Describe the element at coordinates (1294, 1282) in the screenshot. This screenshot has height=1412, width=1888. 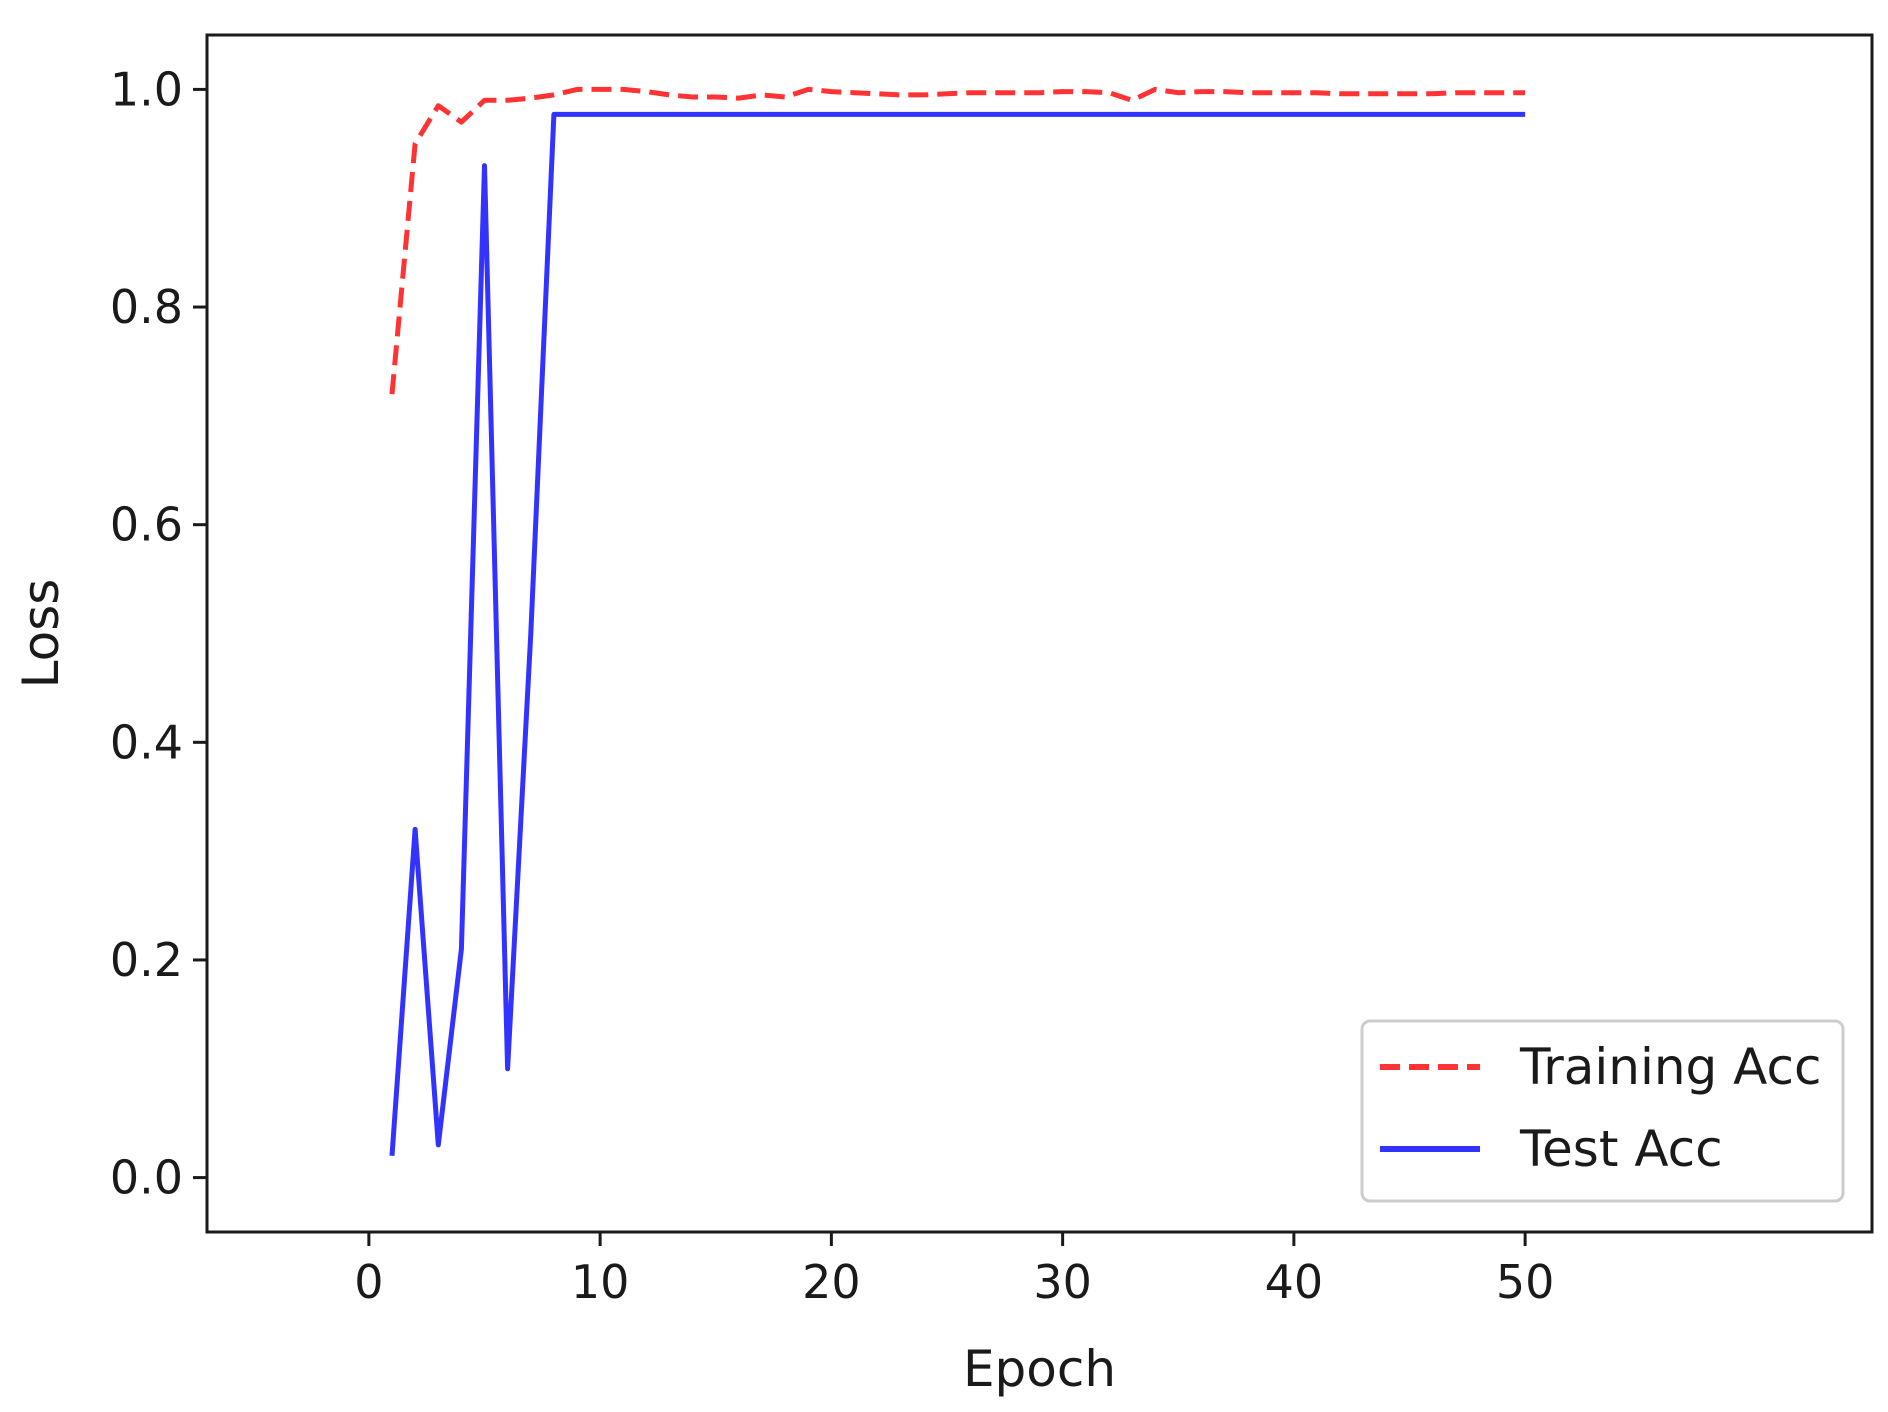
I see `x-tick-label: 40` at that location.